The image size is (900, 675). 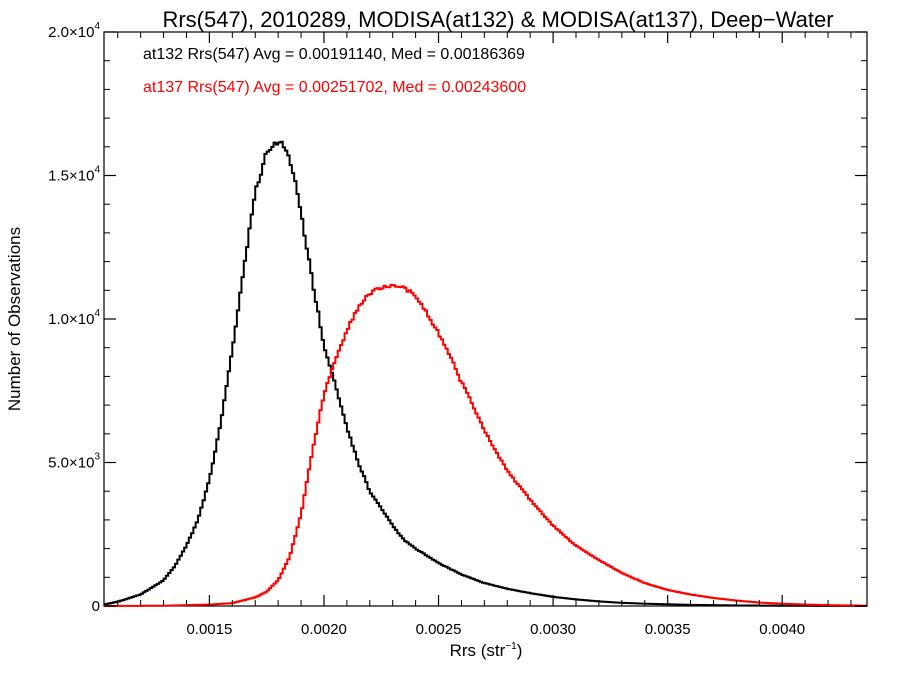 What do you see at coordinates (511, 646) in the screenshot?
I see `x-axis-label-sup: −1` at bounding box center [511, 646].